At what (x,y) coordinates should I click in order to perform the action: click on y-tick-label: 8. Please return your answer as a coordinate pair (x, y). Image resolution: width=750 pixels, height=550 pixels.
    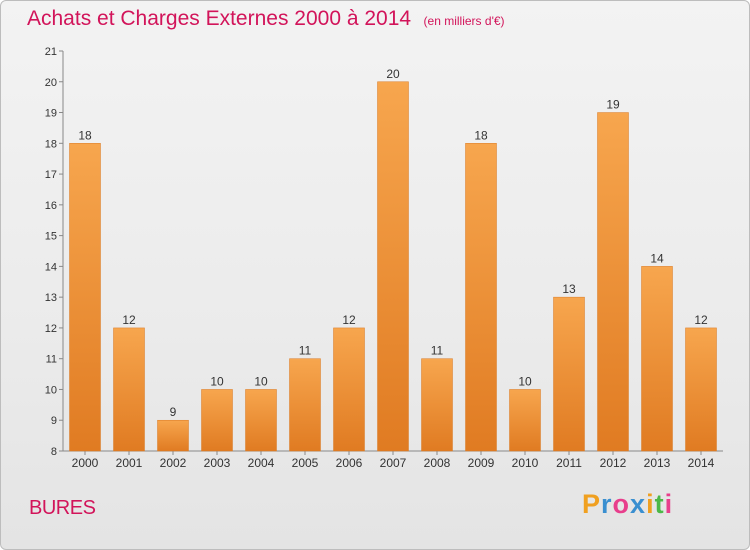
    Looking at the image, I should click on (54, 452).